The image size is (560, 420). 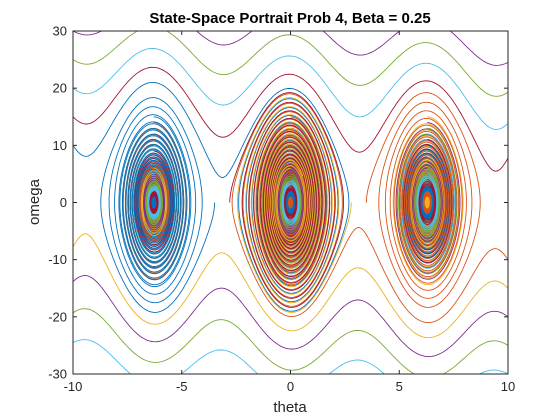 What do you see at coordinates (57, 316) in the screenshot?
I see `y-tick-label: -20` at bounding box center [57, 316].